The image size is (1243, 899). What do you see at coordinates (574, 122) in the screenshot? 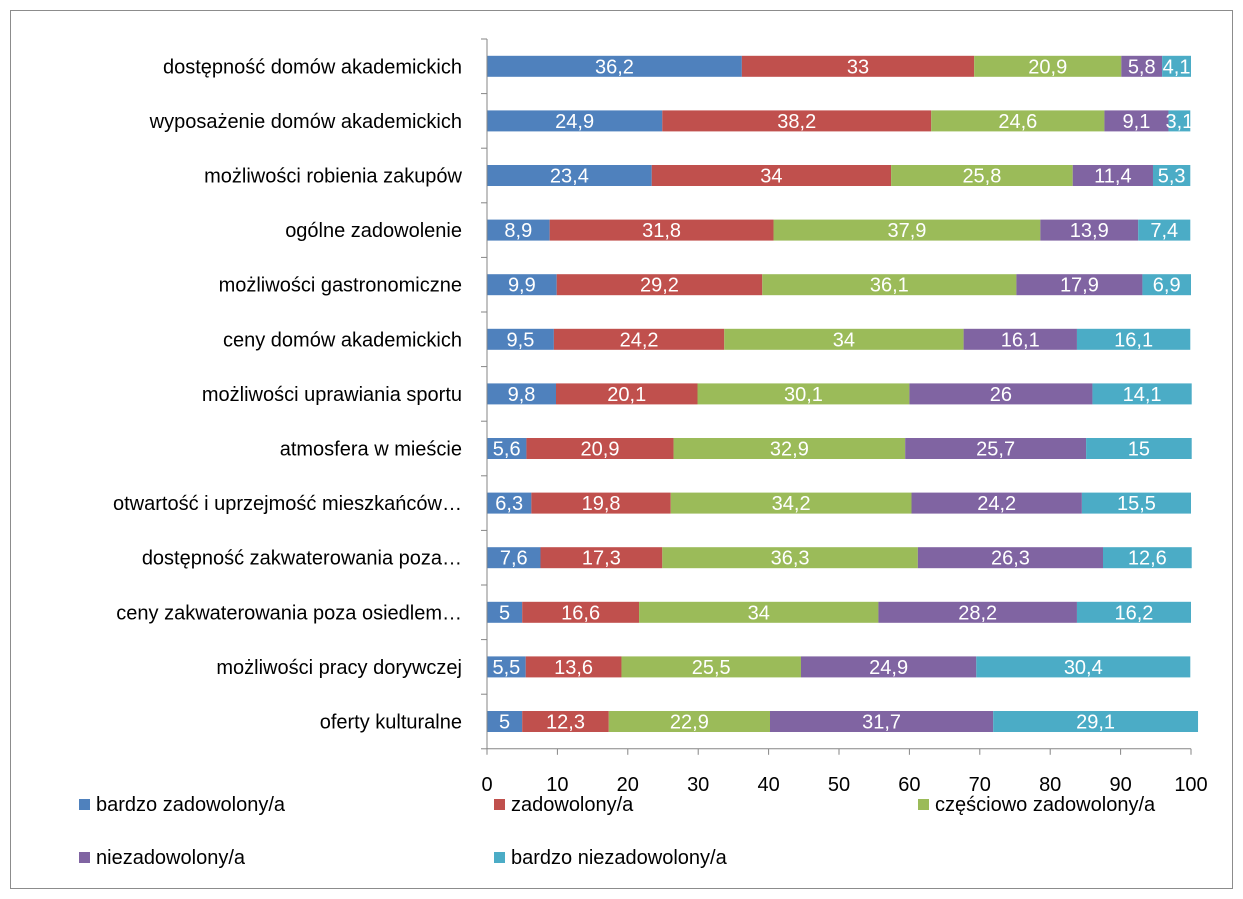
I see `data-label: 24,9` at bounding box center [574, 122].